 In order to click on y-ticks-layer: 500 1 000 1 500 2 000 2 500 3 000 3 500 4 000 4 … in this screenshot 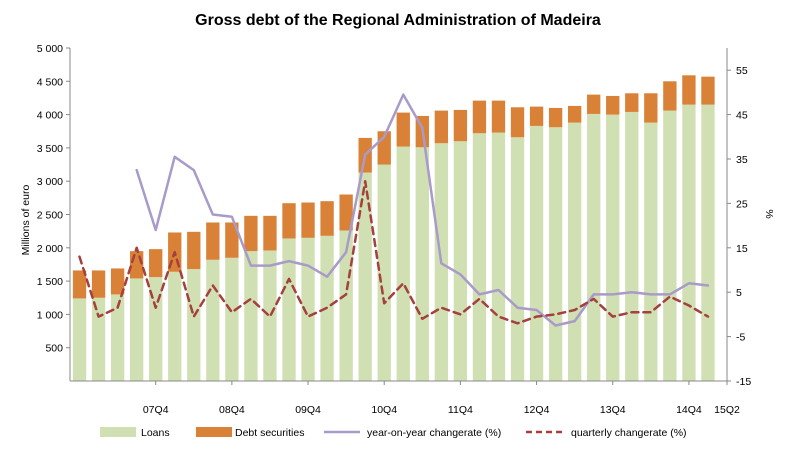, I will do `click(53, 199)`.